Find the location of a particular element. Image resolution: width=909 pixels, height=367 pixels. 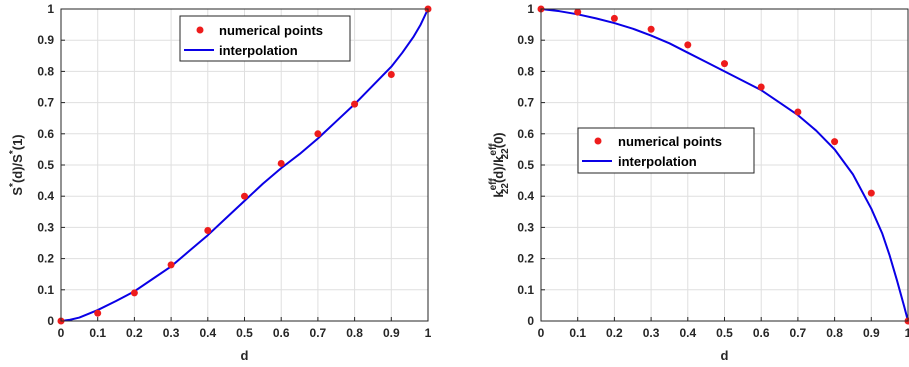

chart-right-y-tick-label: 0 is located at coordinates (530, 321).